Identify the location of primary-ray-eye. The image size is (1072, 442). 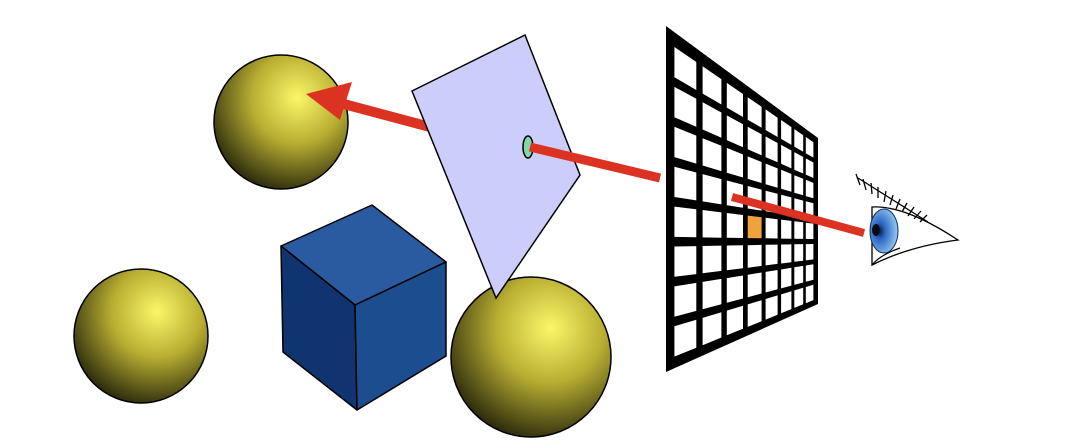
(798, 215).